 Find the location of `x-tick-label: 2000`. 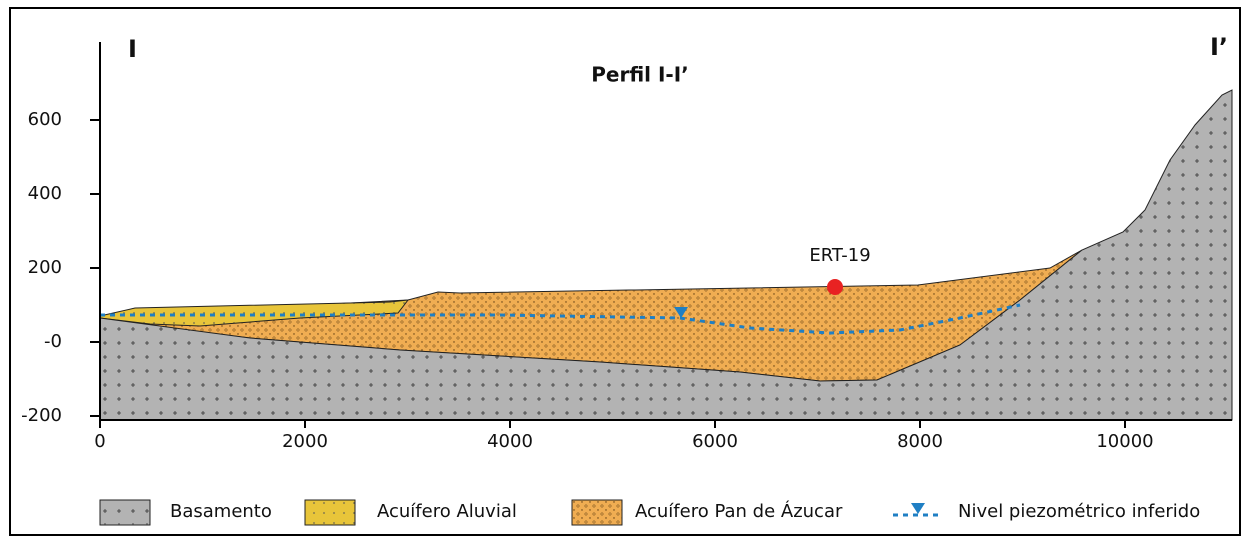

x-tick-label: 2000 is located at coordinates (305, 441).